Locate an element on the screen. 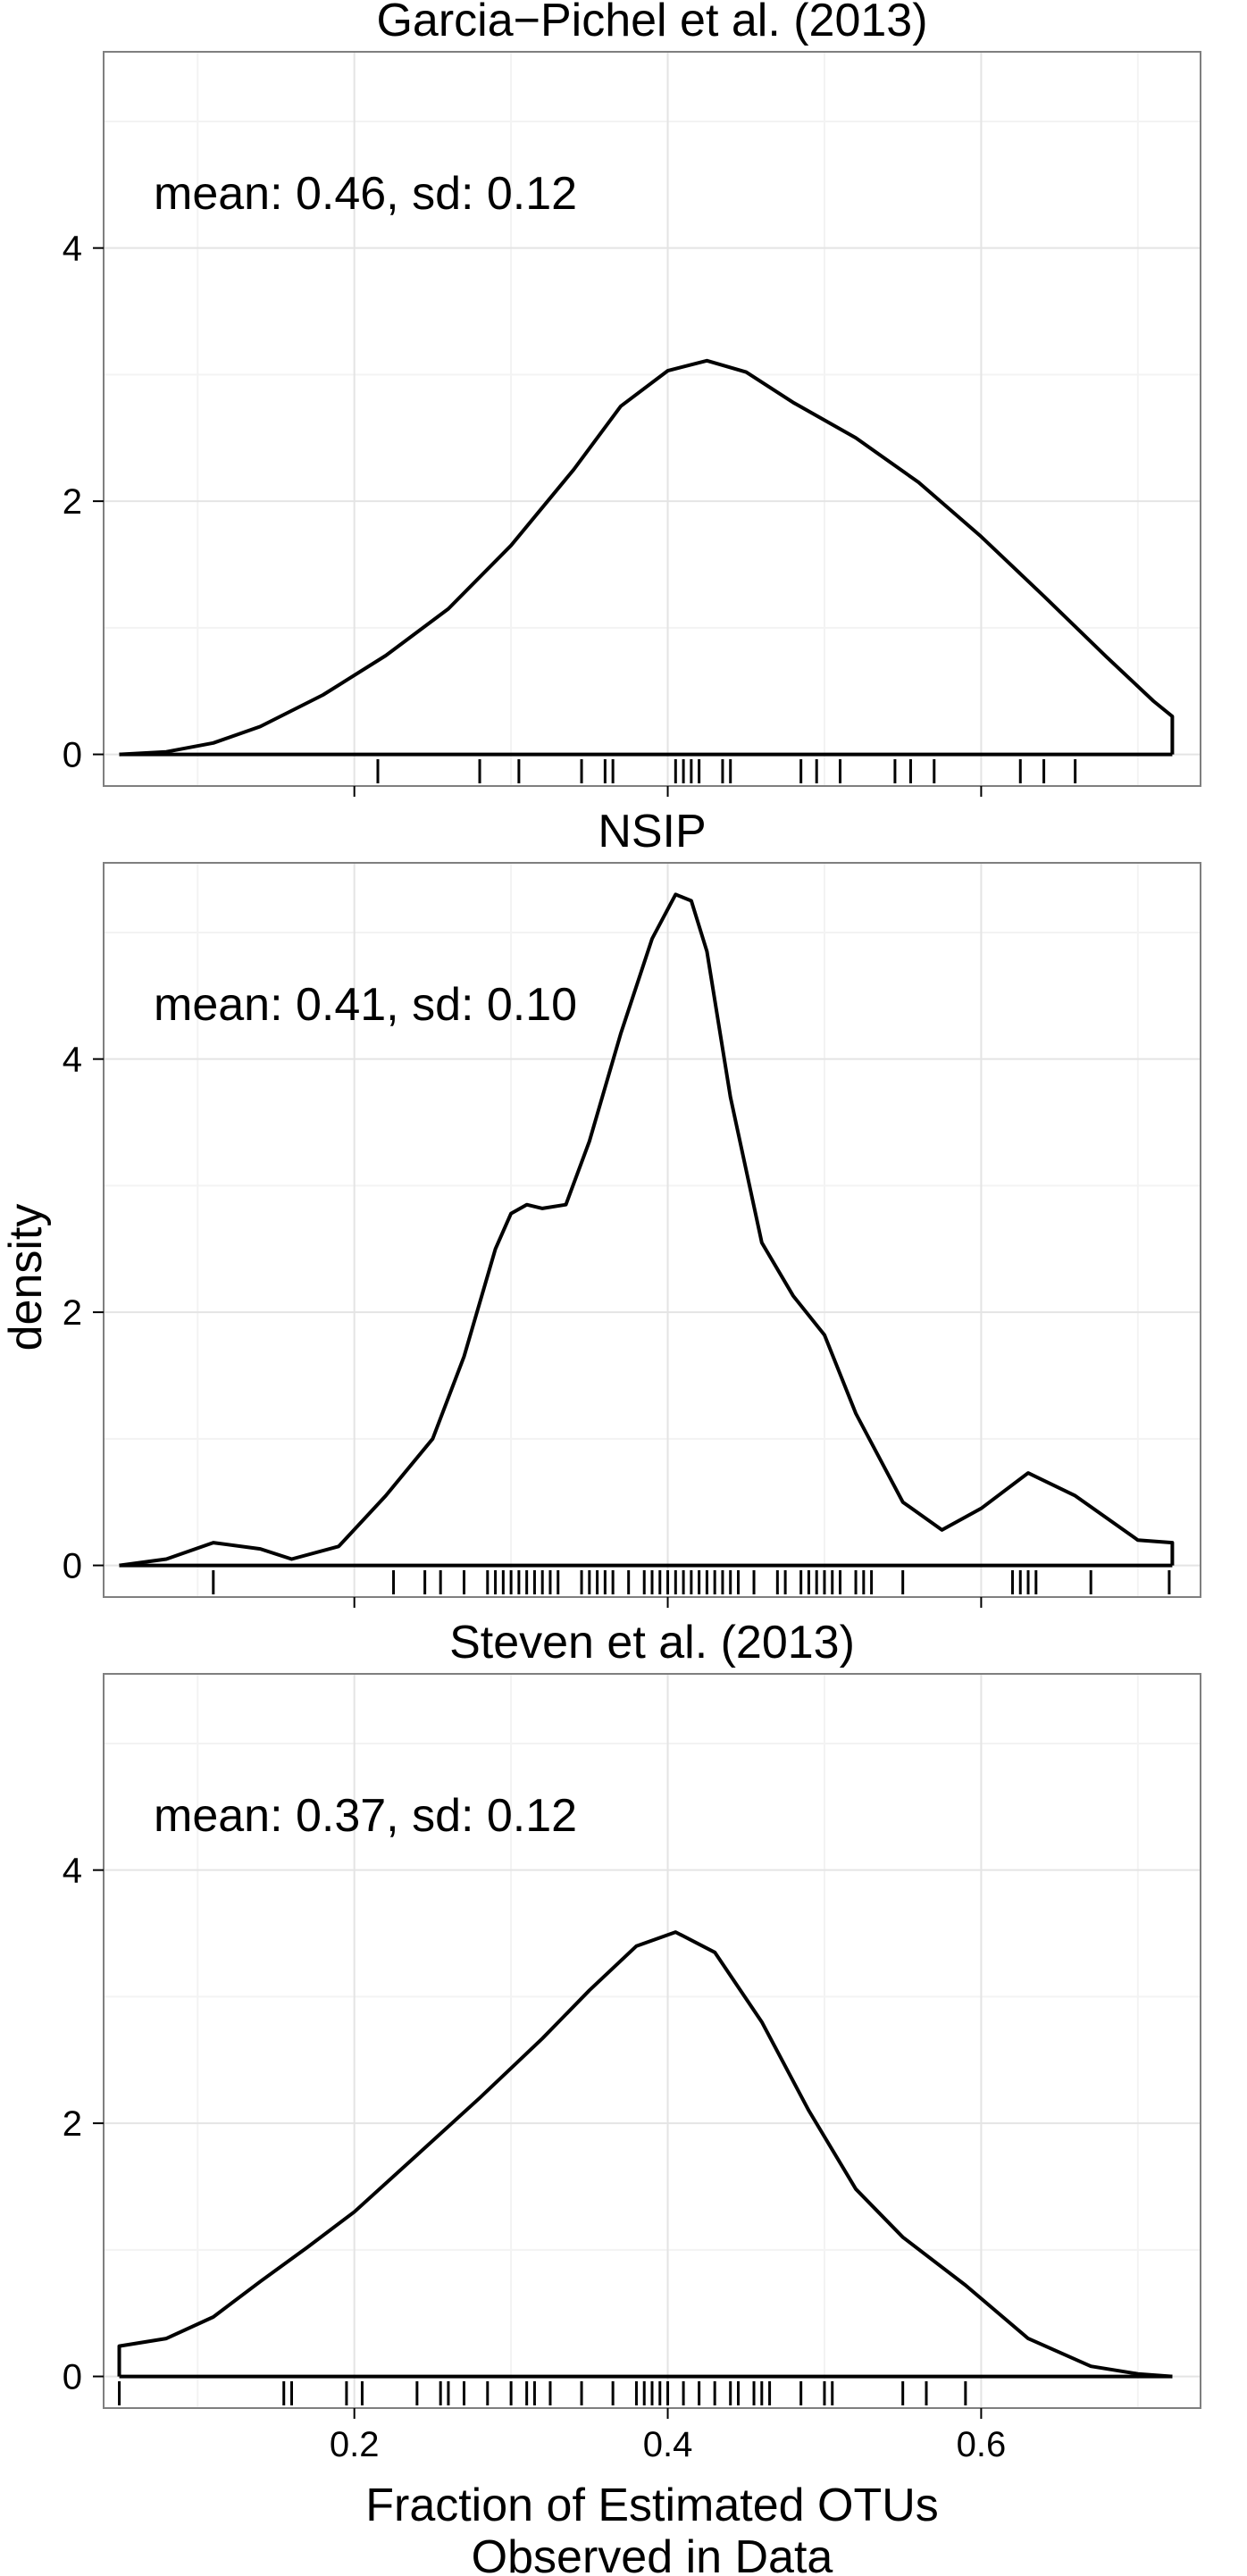 The height and width of the screenshot is (2576, 1247). stats-annotation: mean: 0.37, sd: 0.12 is located at coordinates (365, 1816).